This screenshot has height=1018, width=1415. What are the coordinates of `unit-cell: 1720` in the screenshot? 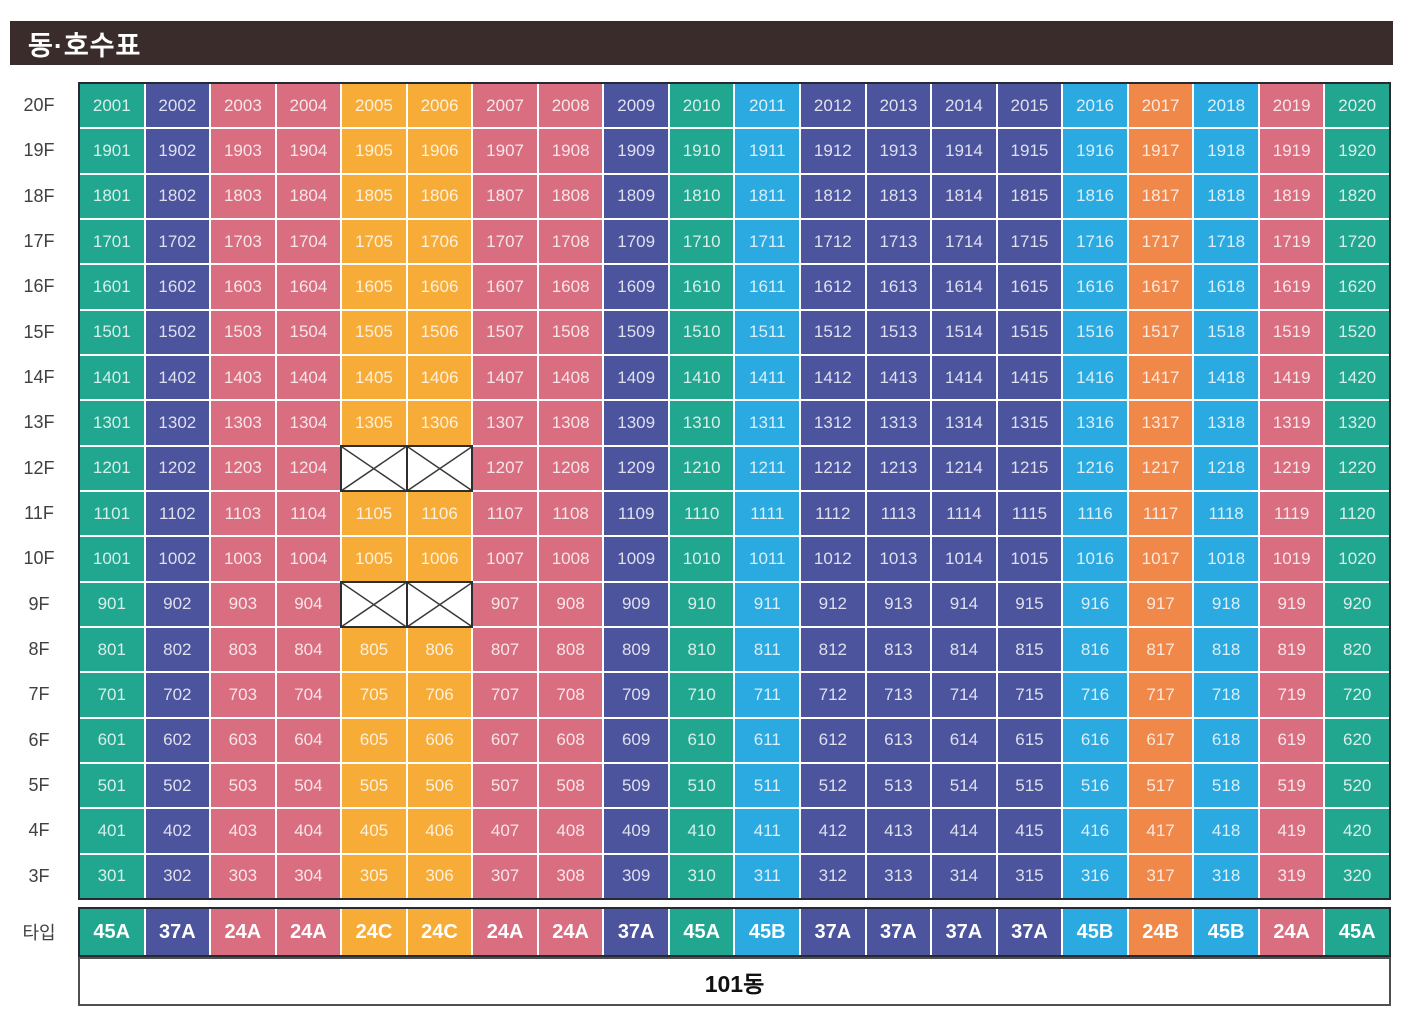 It's located at (1357, 241).